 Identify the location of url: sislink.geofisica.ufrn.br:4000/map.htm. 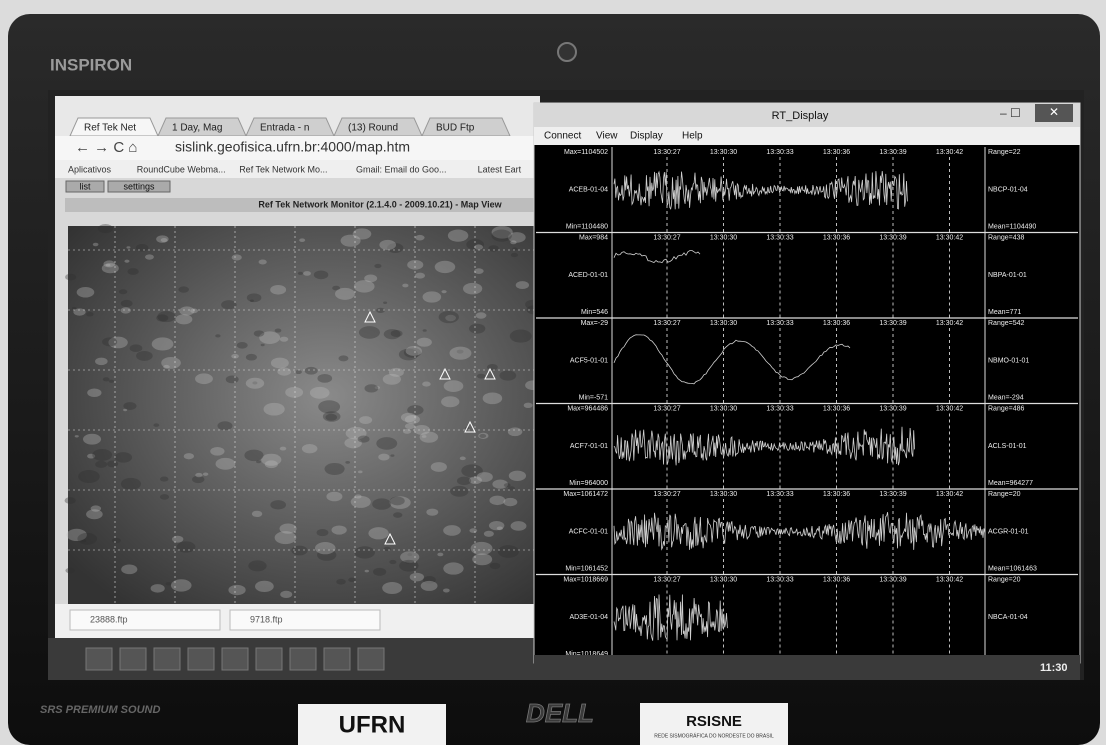
(292, 147).